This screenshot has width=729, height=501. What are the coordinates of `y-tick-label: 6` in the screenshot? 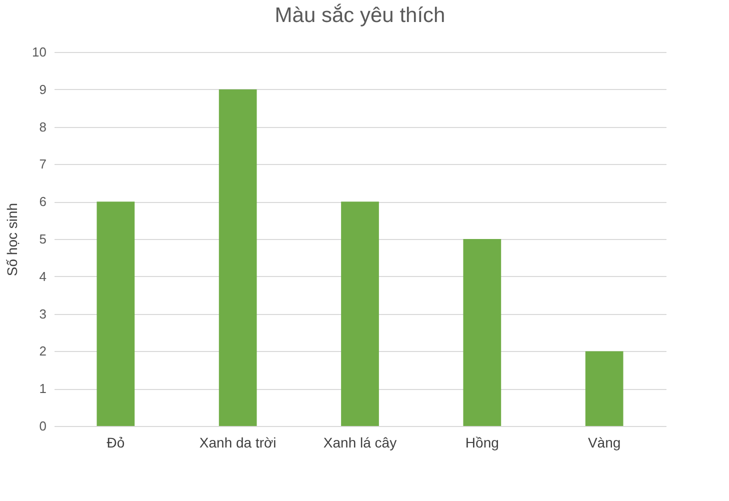 It's located at (42, 202).